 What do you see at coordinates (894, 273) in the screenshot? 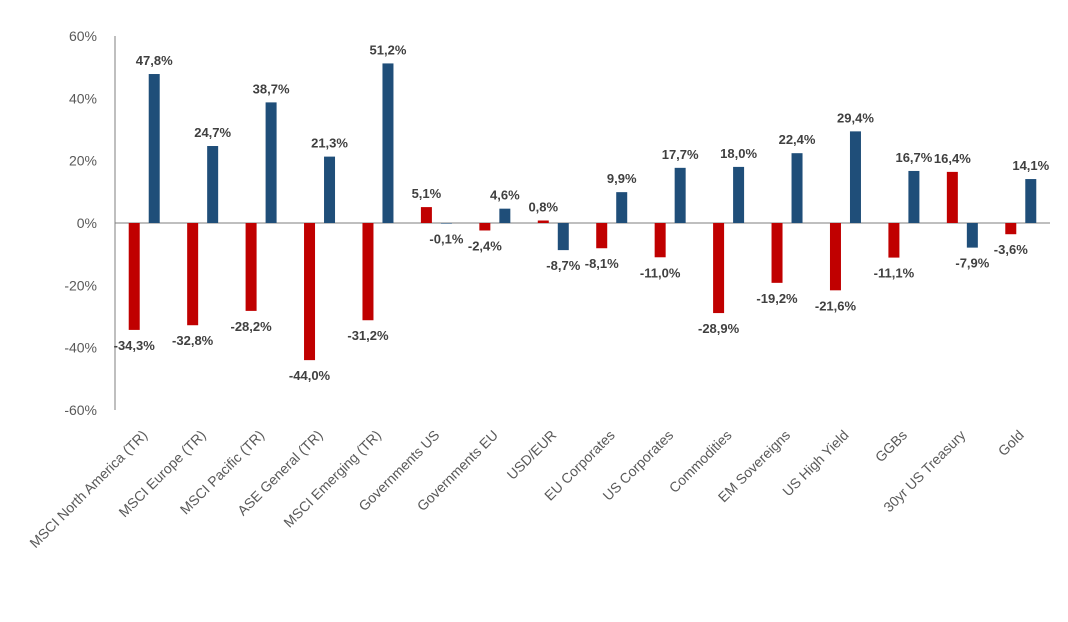
I see `data-label: -11,1%` at bounding box center [894, 273].